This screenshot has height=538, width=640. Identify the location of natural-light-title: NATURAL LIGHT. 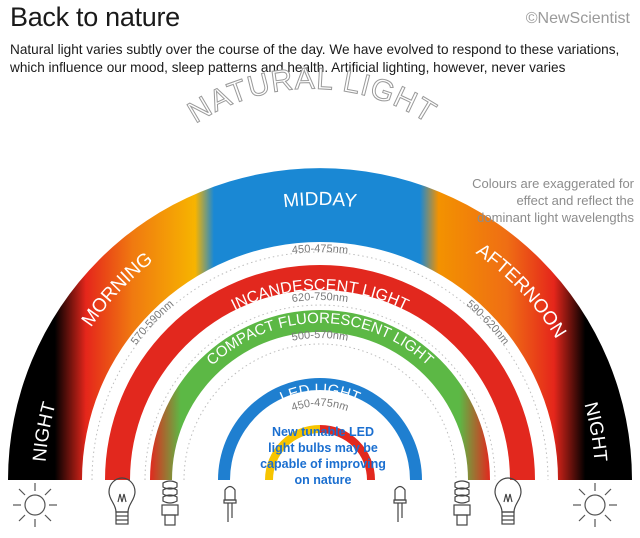
(312, 95).